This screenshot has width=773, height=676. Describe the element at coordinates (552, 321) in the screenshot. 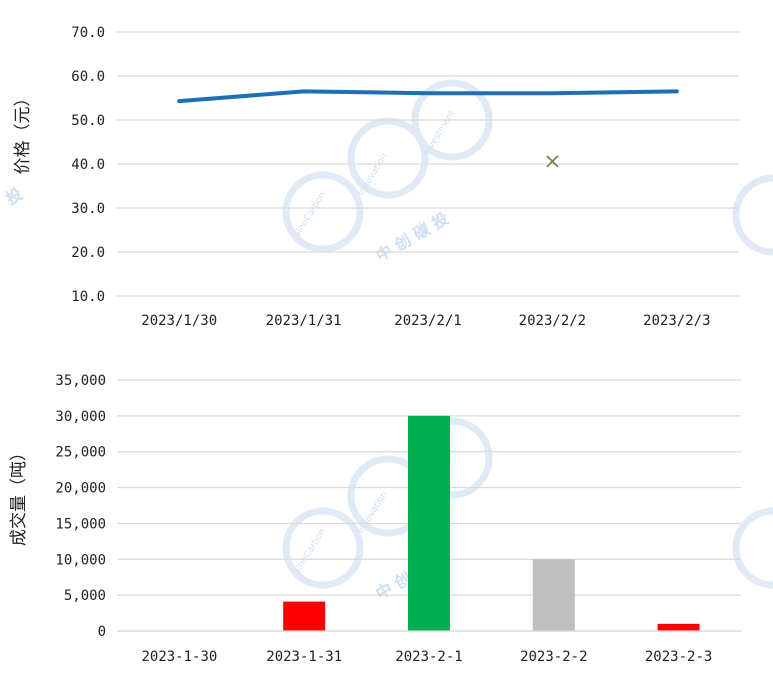

I see `price-x-tick-label: 2023/2/2` at that location.